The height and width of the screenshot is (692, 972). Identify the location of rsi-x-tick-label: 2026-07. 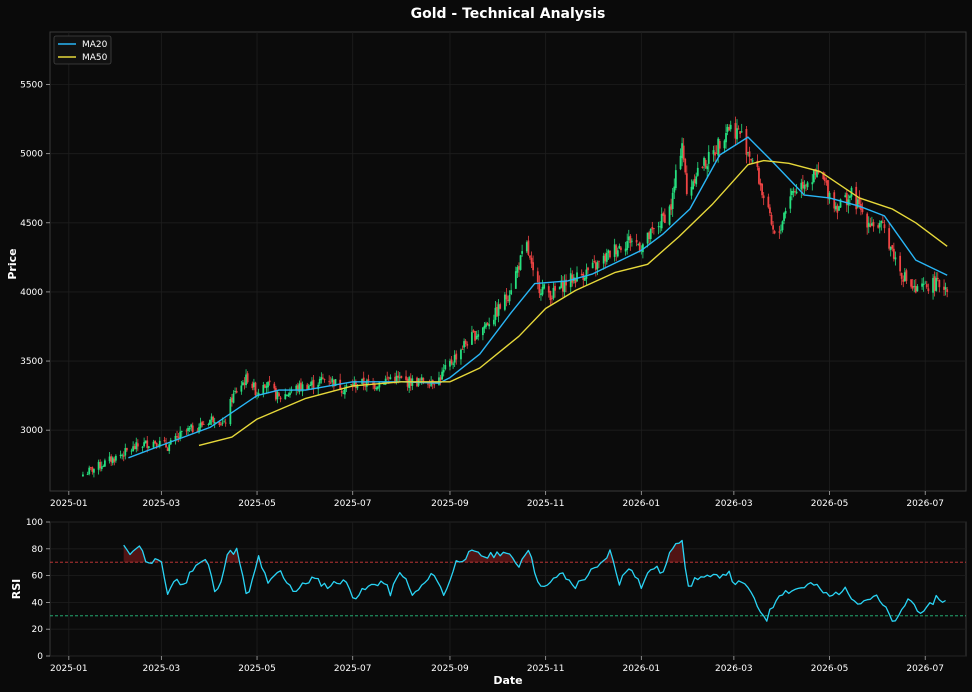
(925, 669).